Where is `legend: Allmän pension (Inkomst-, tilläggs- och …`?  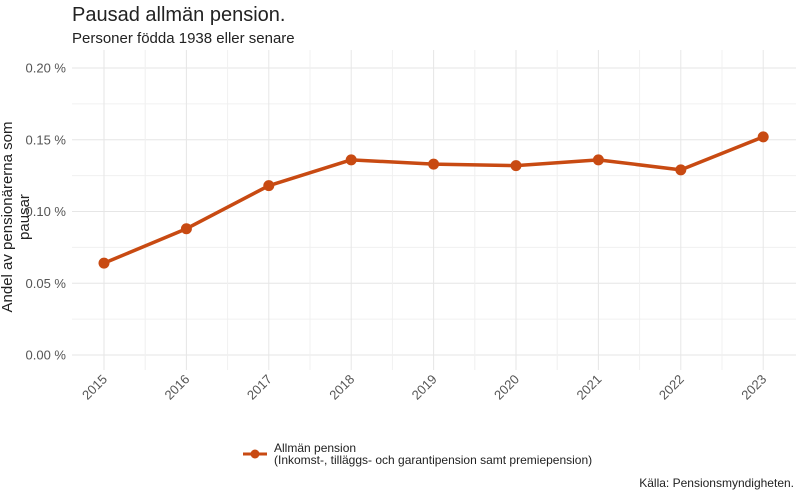
legend: Allmän pension (Inkomst-, tilläggs- och … is located at coordinates (417, 454).